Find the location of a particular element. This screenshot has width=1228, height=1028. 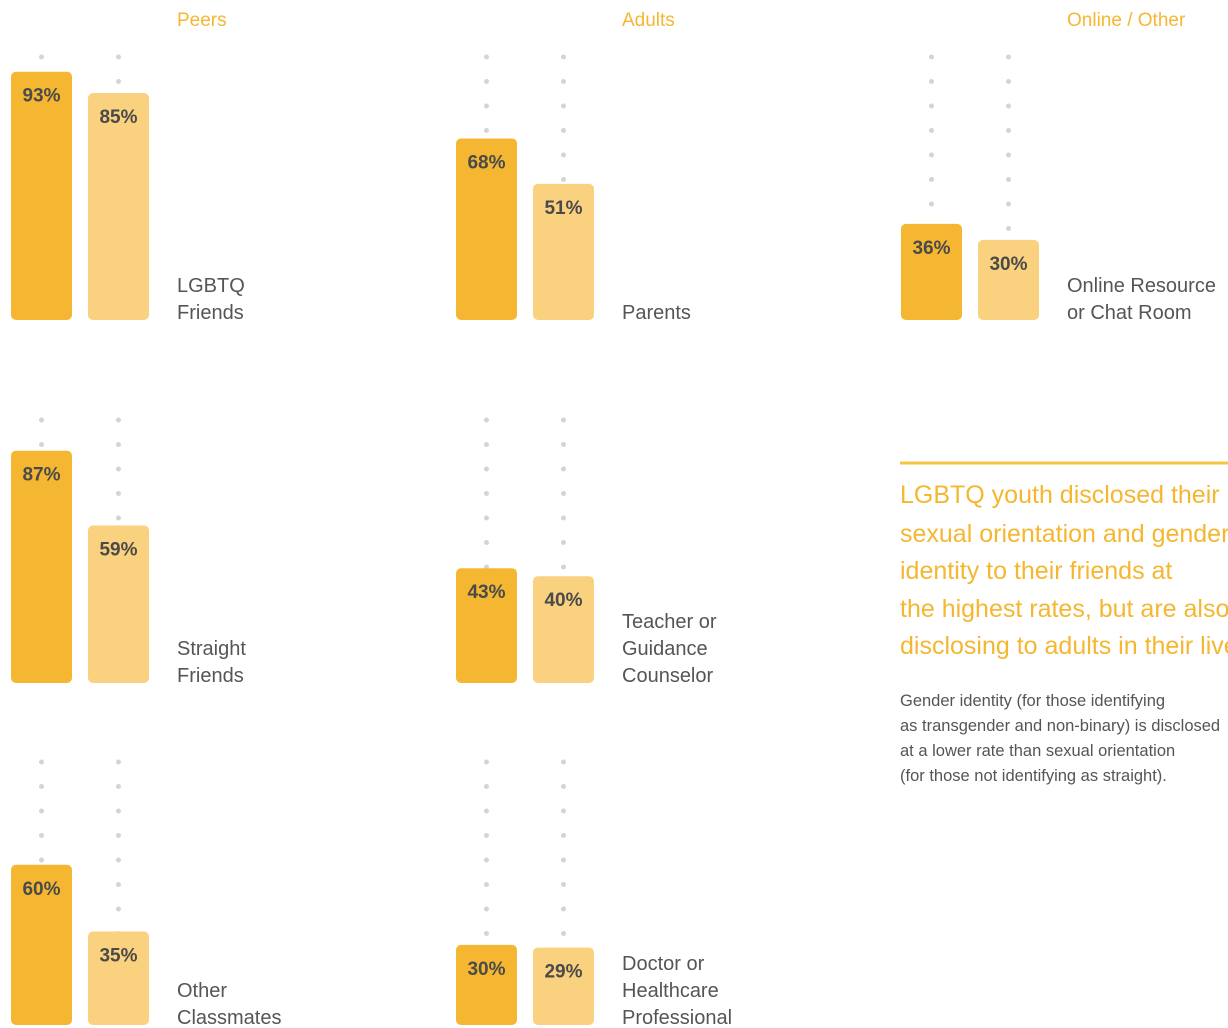

value-label: 59% is located at coordinates (118, 549).